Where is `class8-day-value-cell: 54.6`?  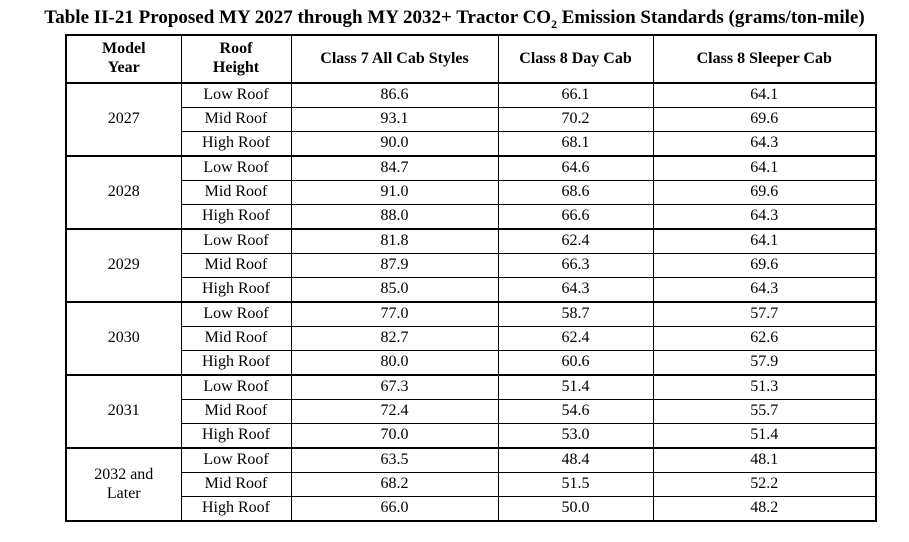 class8-day-value-cell: 54.6 is located at coordinates (575, 411).